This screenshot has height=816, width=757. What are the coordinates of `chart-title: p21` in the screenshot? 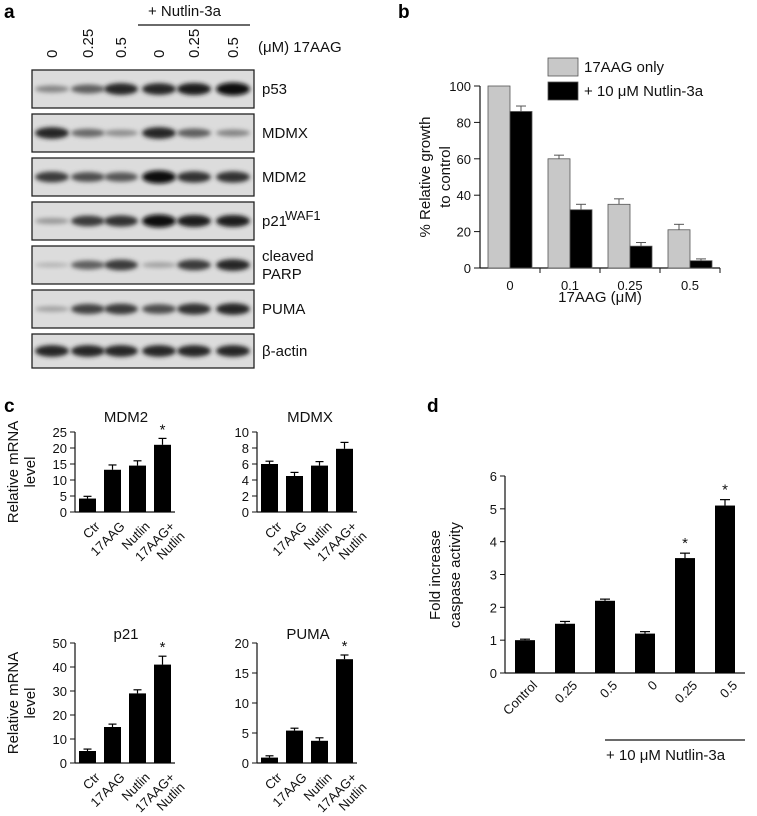 It's located at (125, 634).